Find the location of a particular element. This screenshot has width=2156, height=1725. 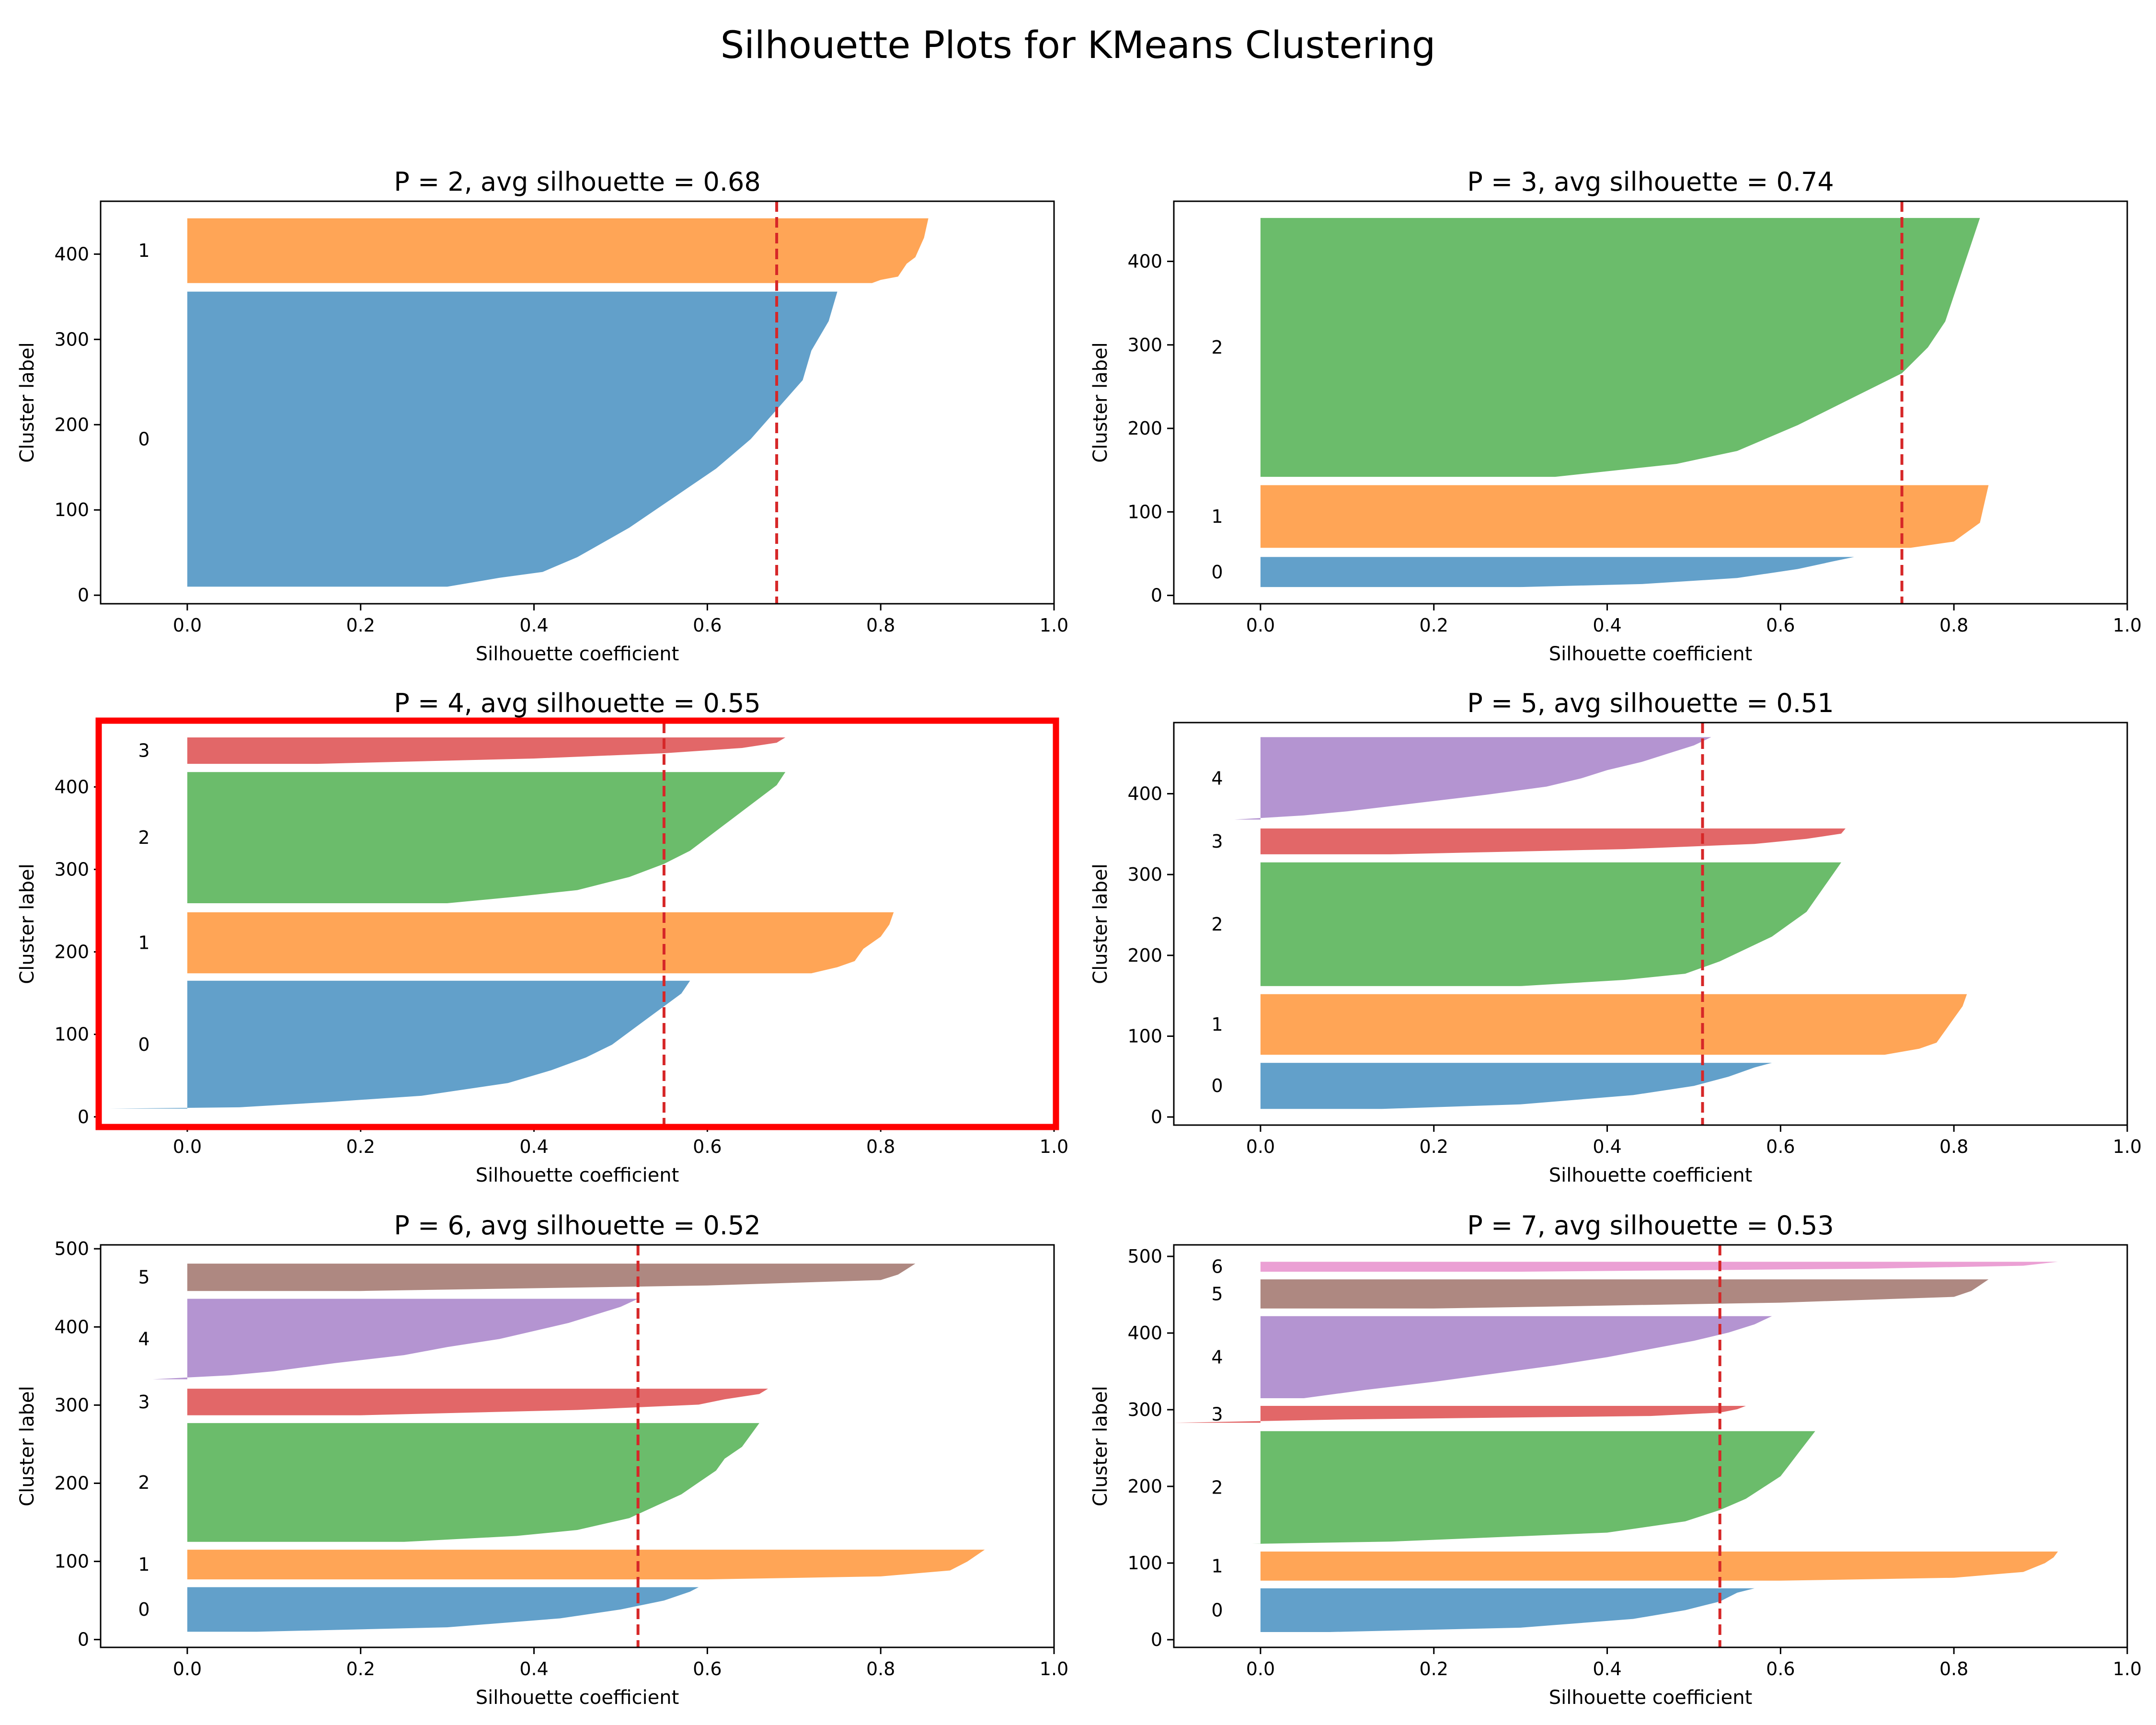

subplot-title: P = 2, avg silhouette = 0.68 is located at coordinates (577, 182).